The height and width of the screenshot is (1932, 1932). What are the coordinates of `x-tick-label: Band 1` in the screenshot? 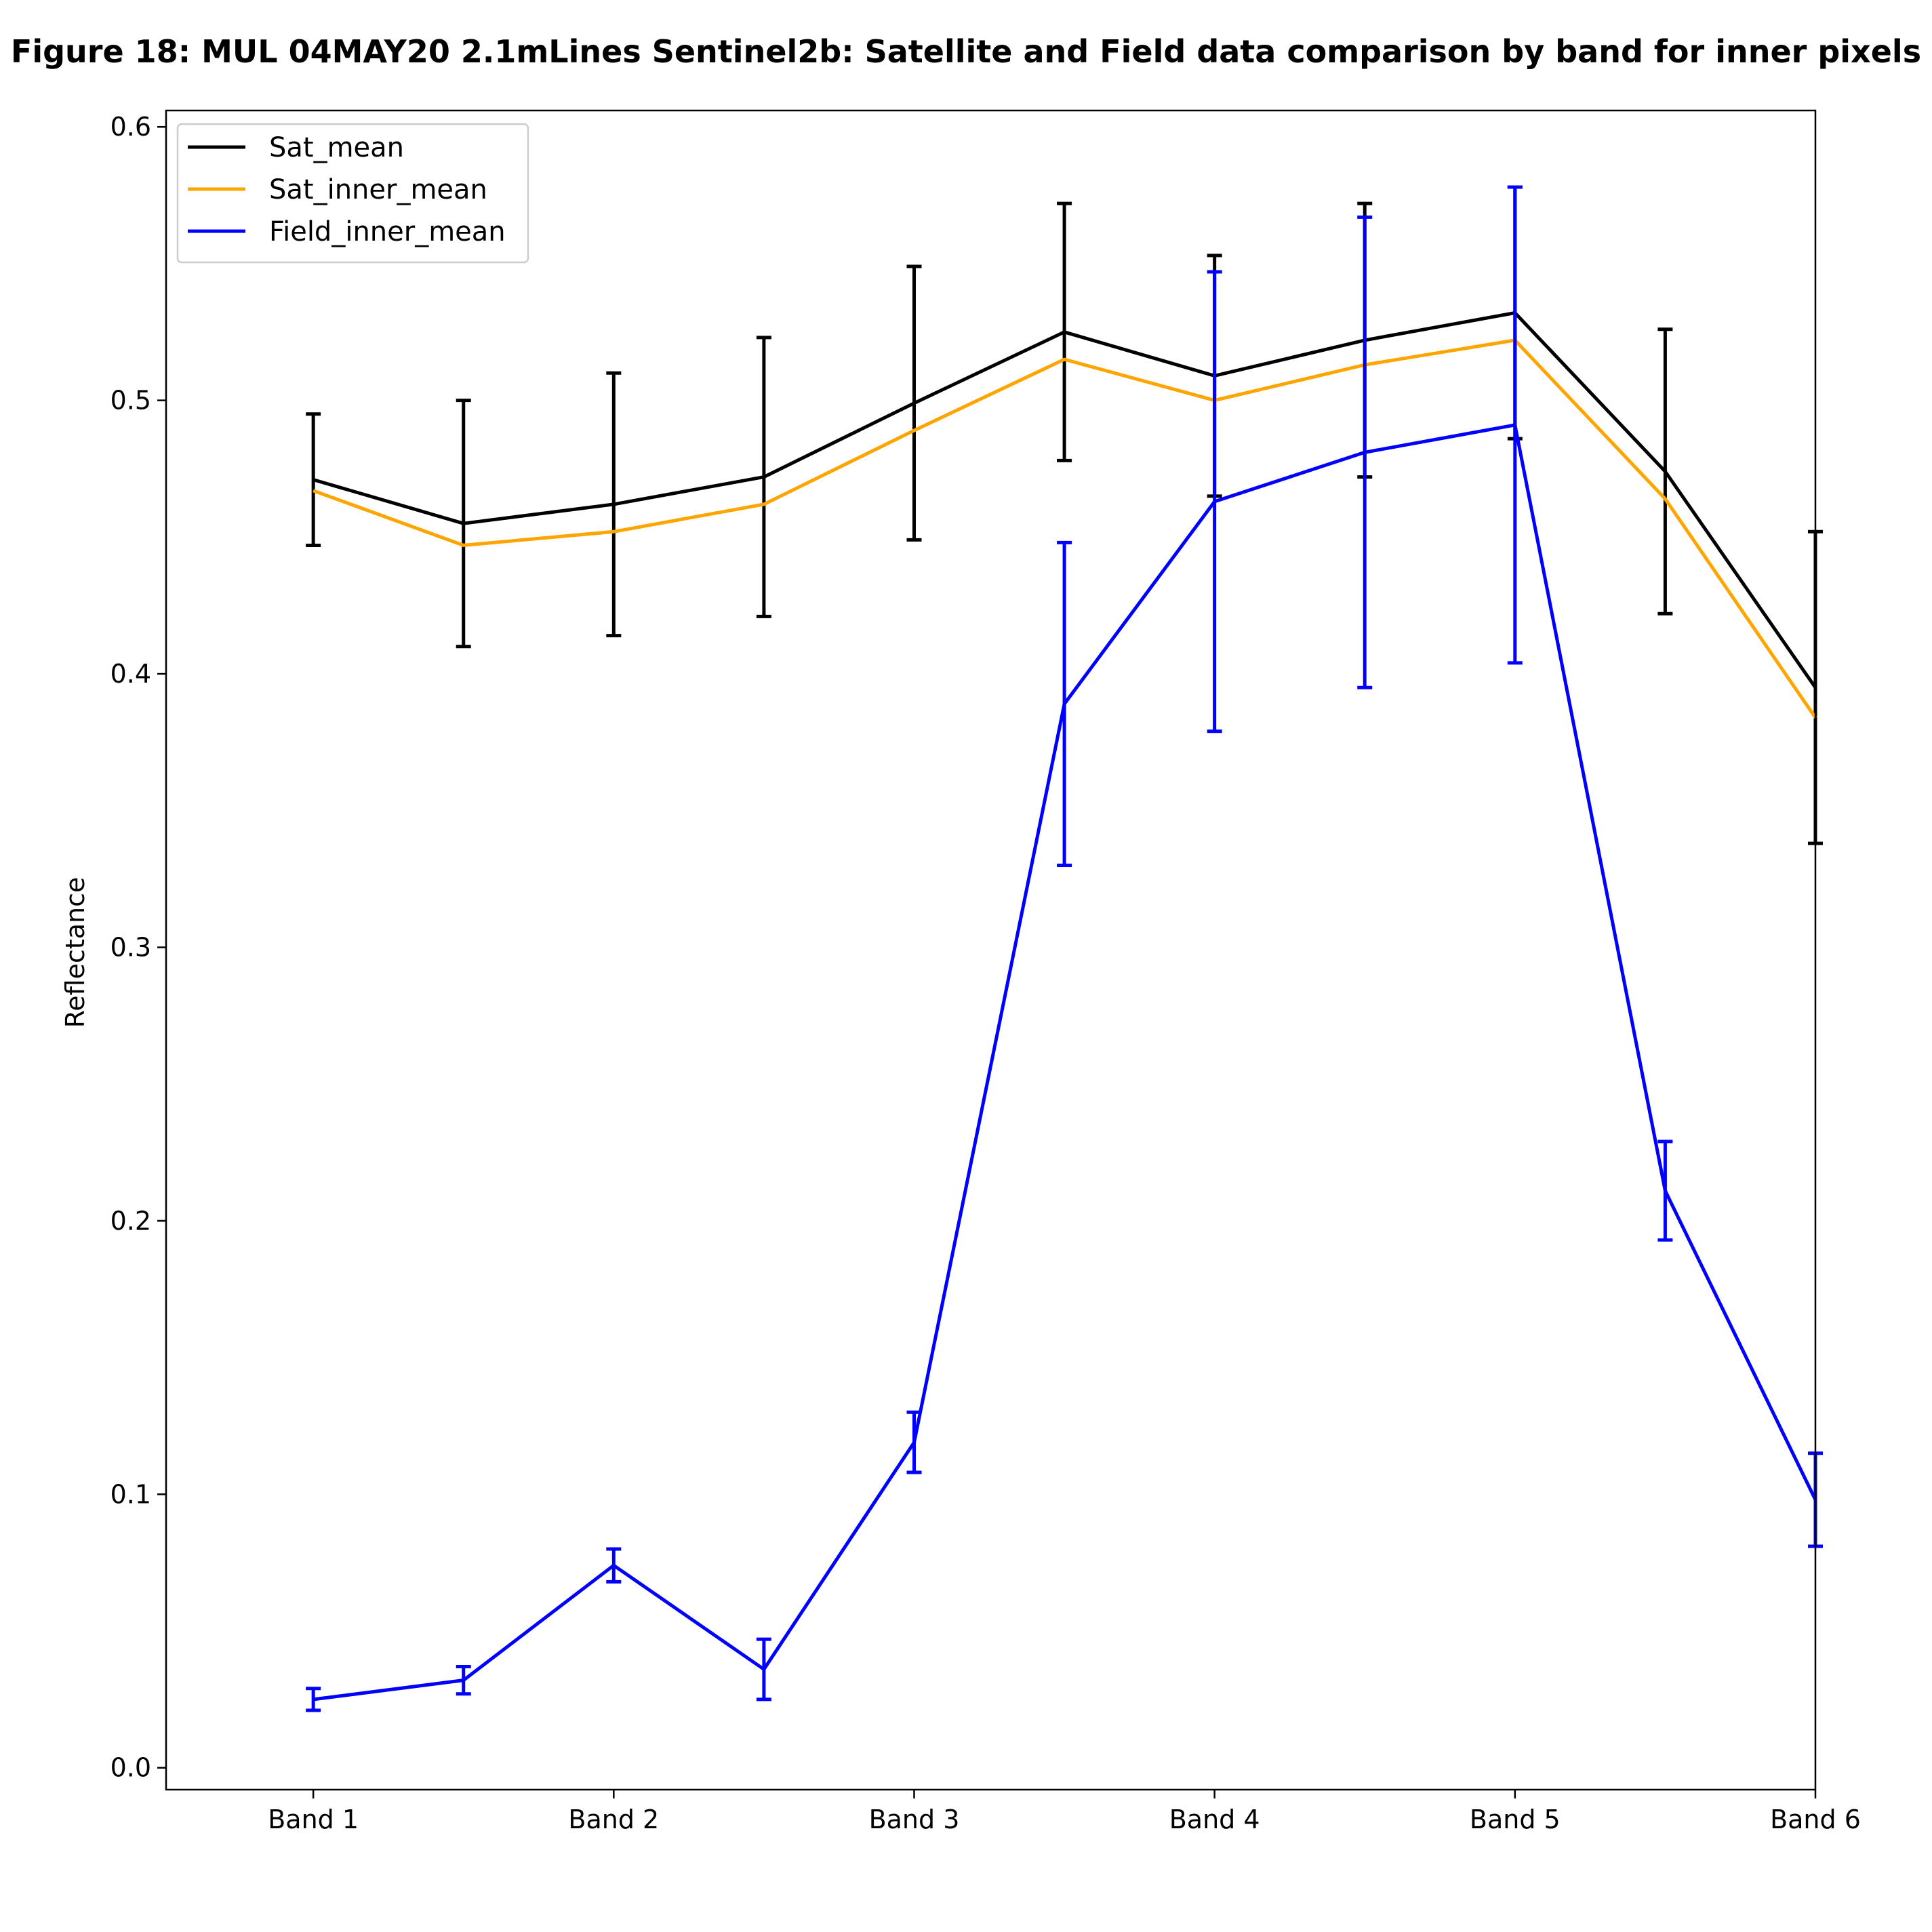 It's located at (313, 1819).